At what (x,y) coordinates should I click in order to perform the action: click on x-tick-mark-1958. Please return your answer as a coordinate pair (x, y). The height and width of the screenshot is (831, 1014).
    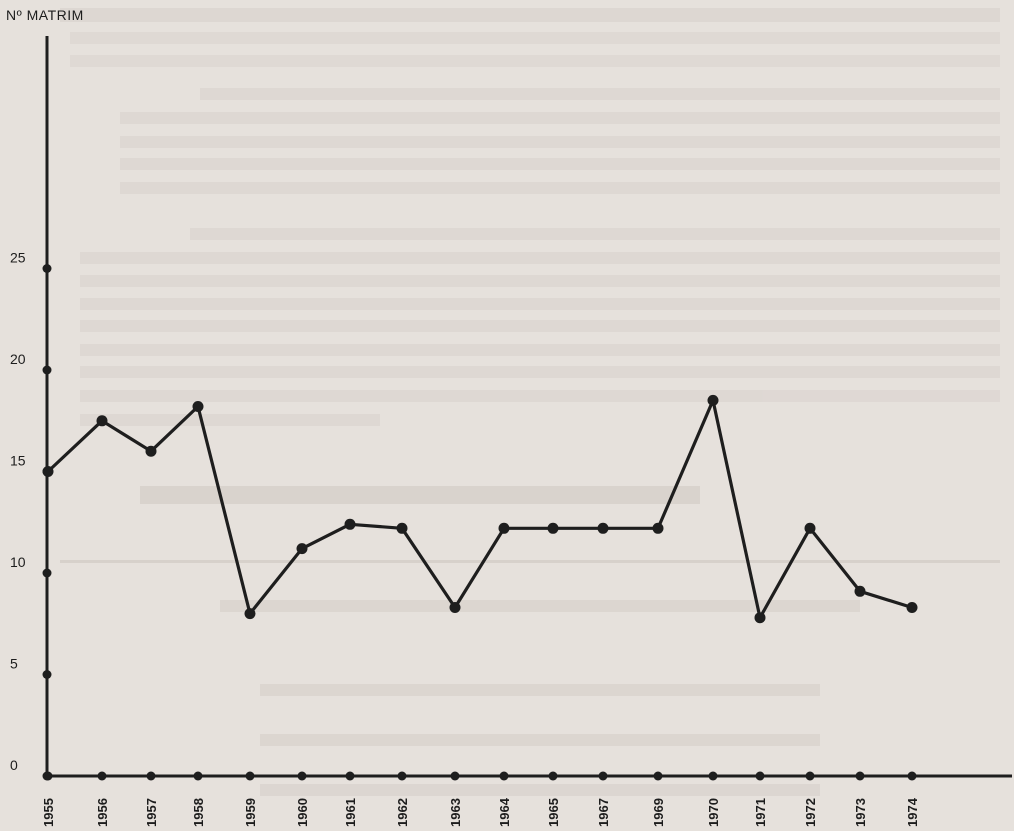
    Looking at the image, I should click on (198, 776).